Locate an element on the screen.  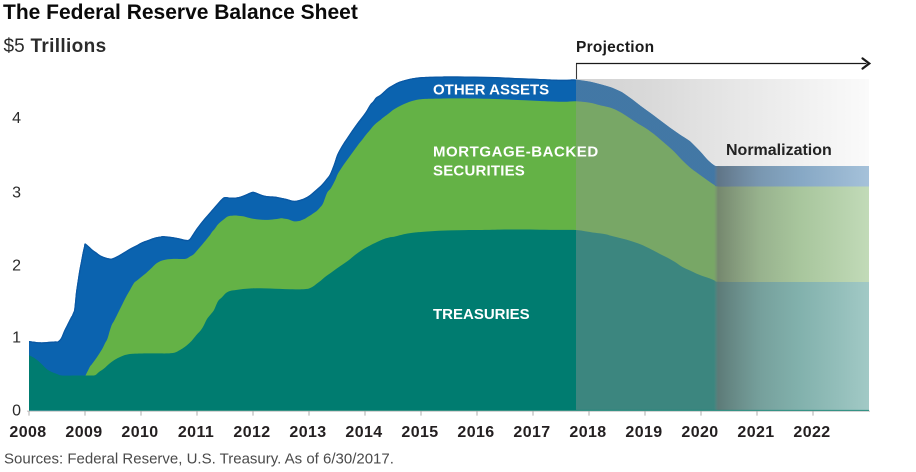
svg-text: 2018 is located at coordinates (587, 432).